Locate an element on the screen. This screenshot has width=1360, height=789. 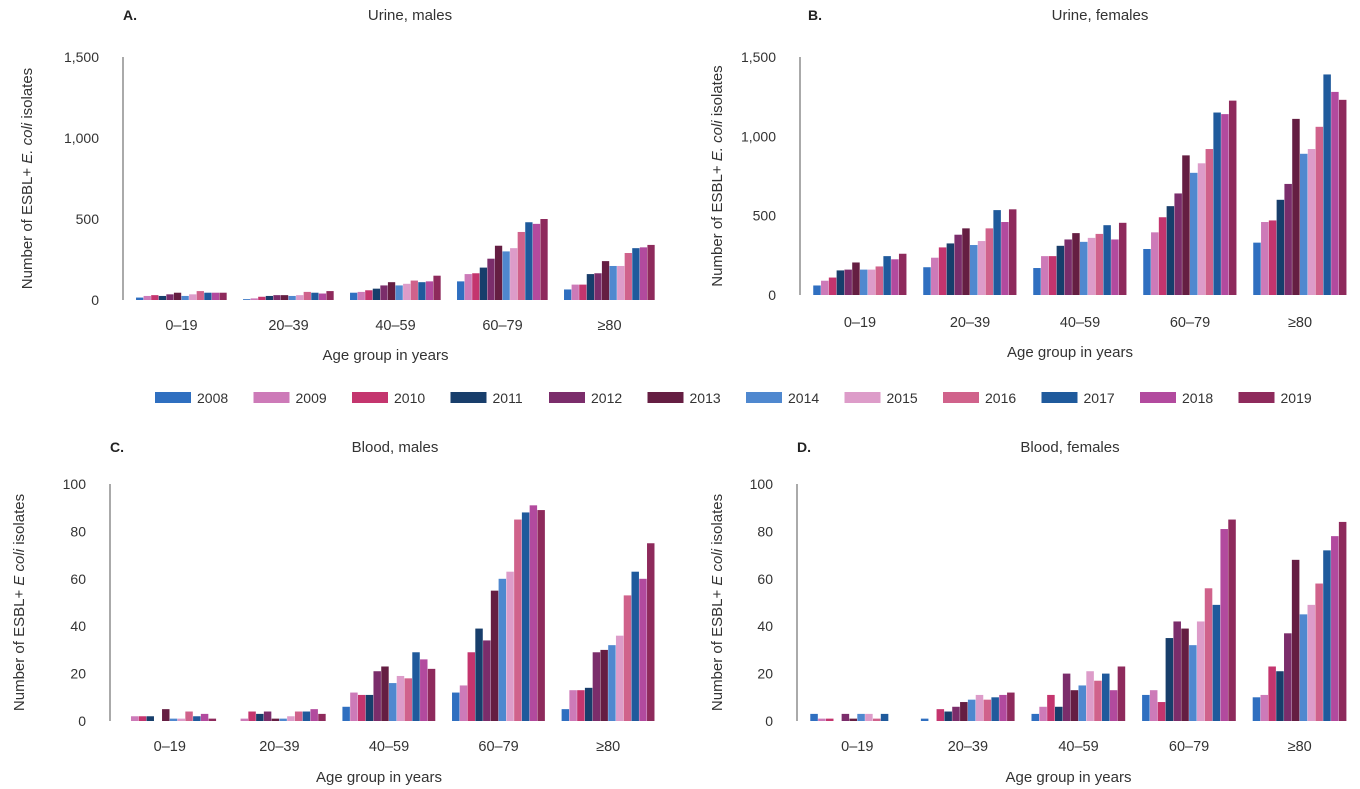
legend-swatch-2010 is located at coordinates (370, 397).